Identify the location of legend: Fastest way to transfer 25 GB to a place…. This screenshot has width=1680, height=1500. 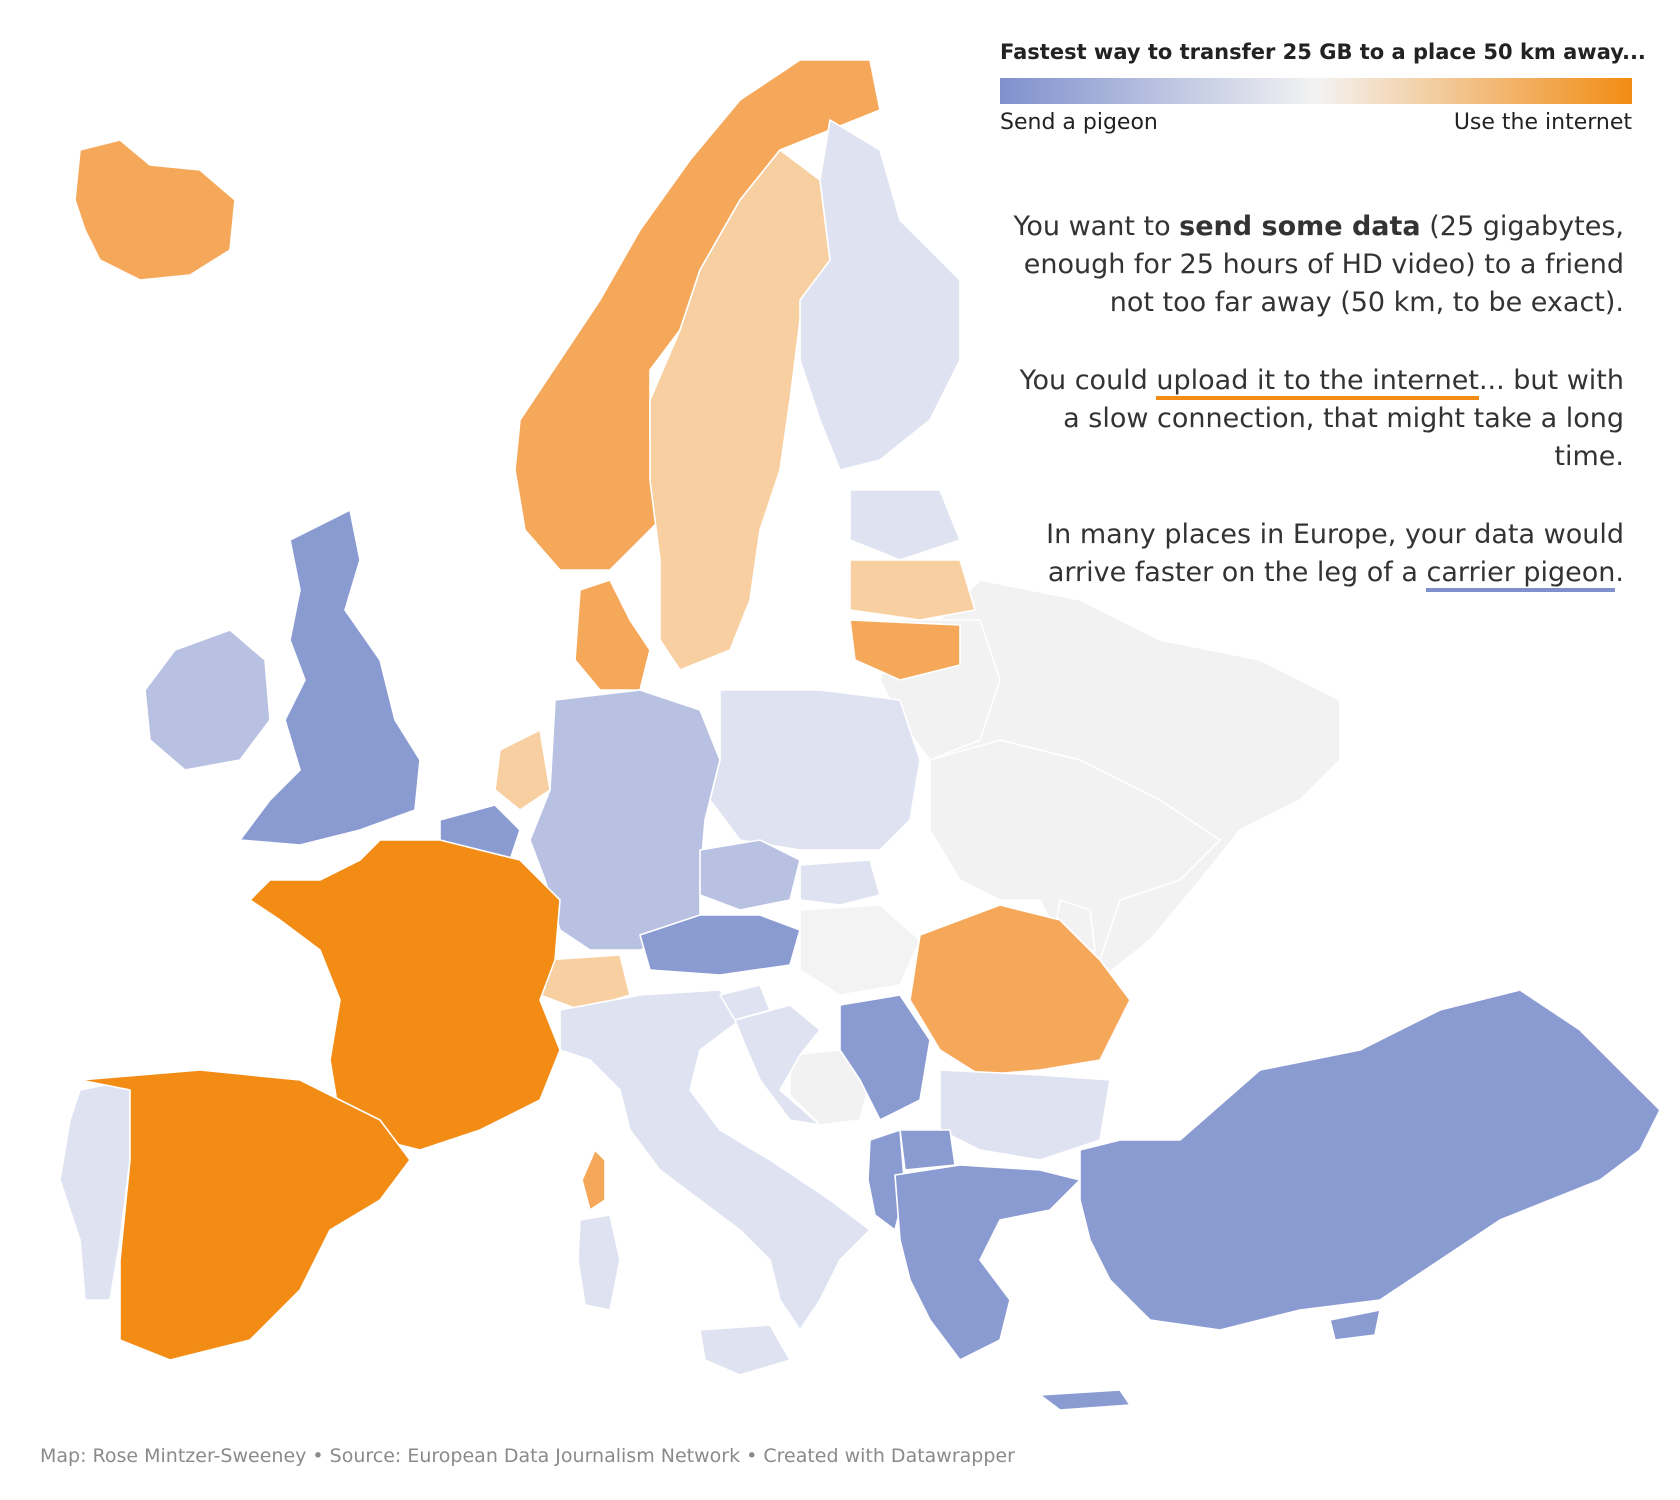
(1323, 87).